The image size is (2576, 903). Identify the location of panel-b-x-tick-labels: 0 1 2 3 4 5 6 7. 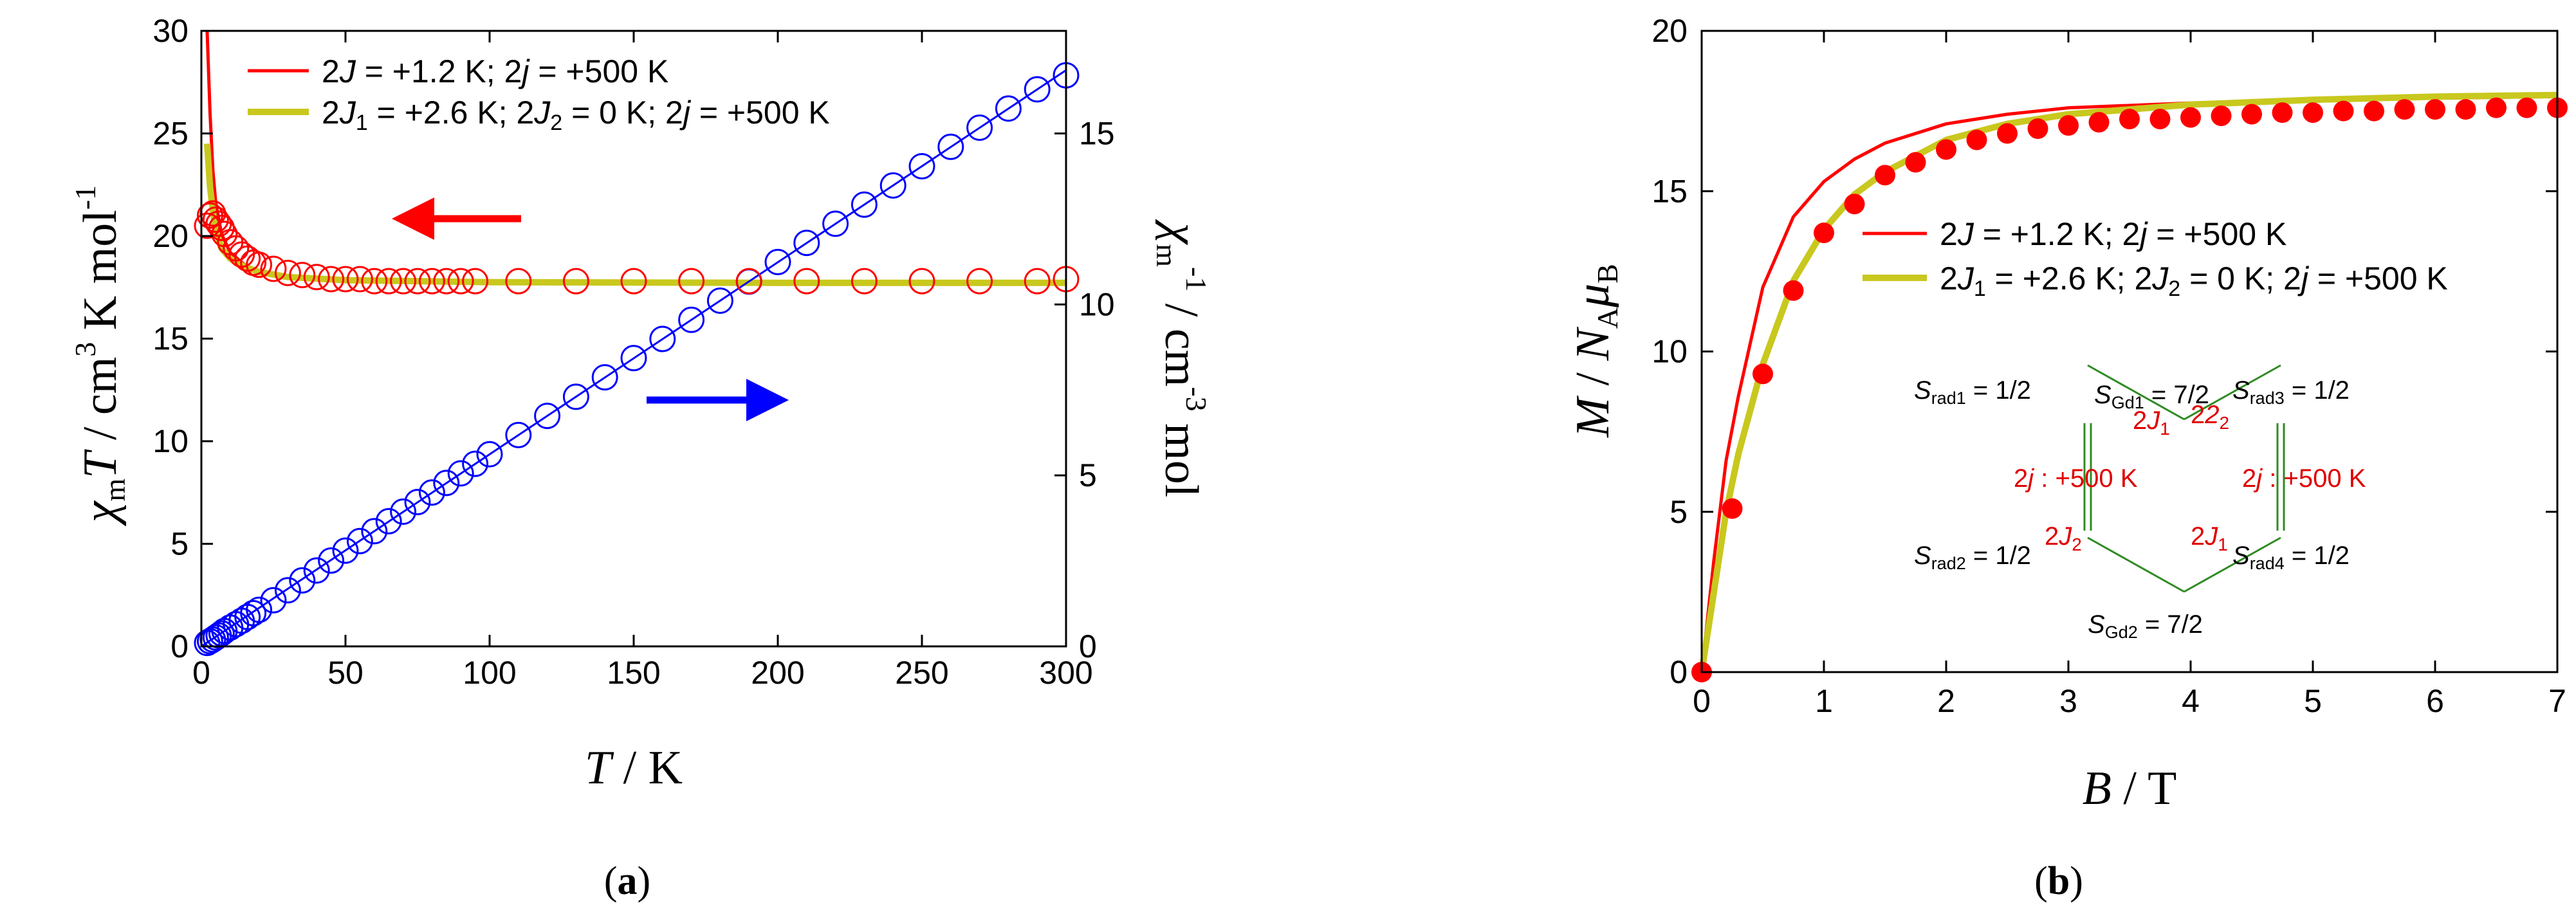
(2129, 701).